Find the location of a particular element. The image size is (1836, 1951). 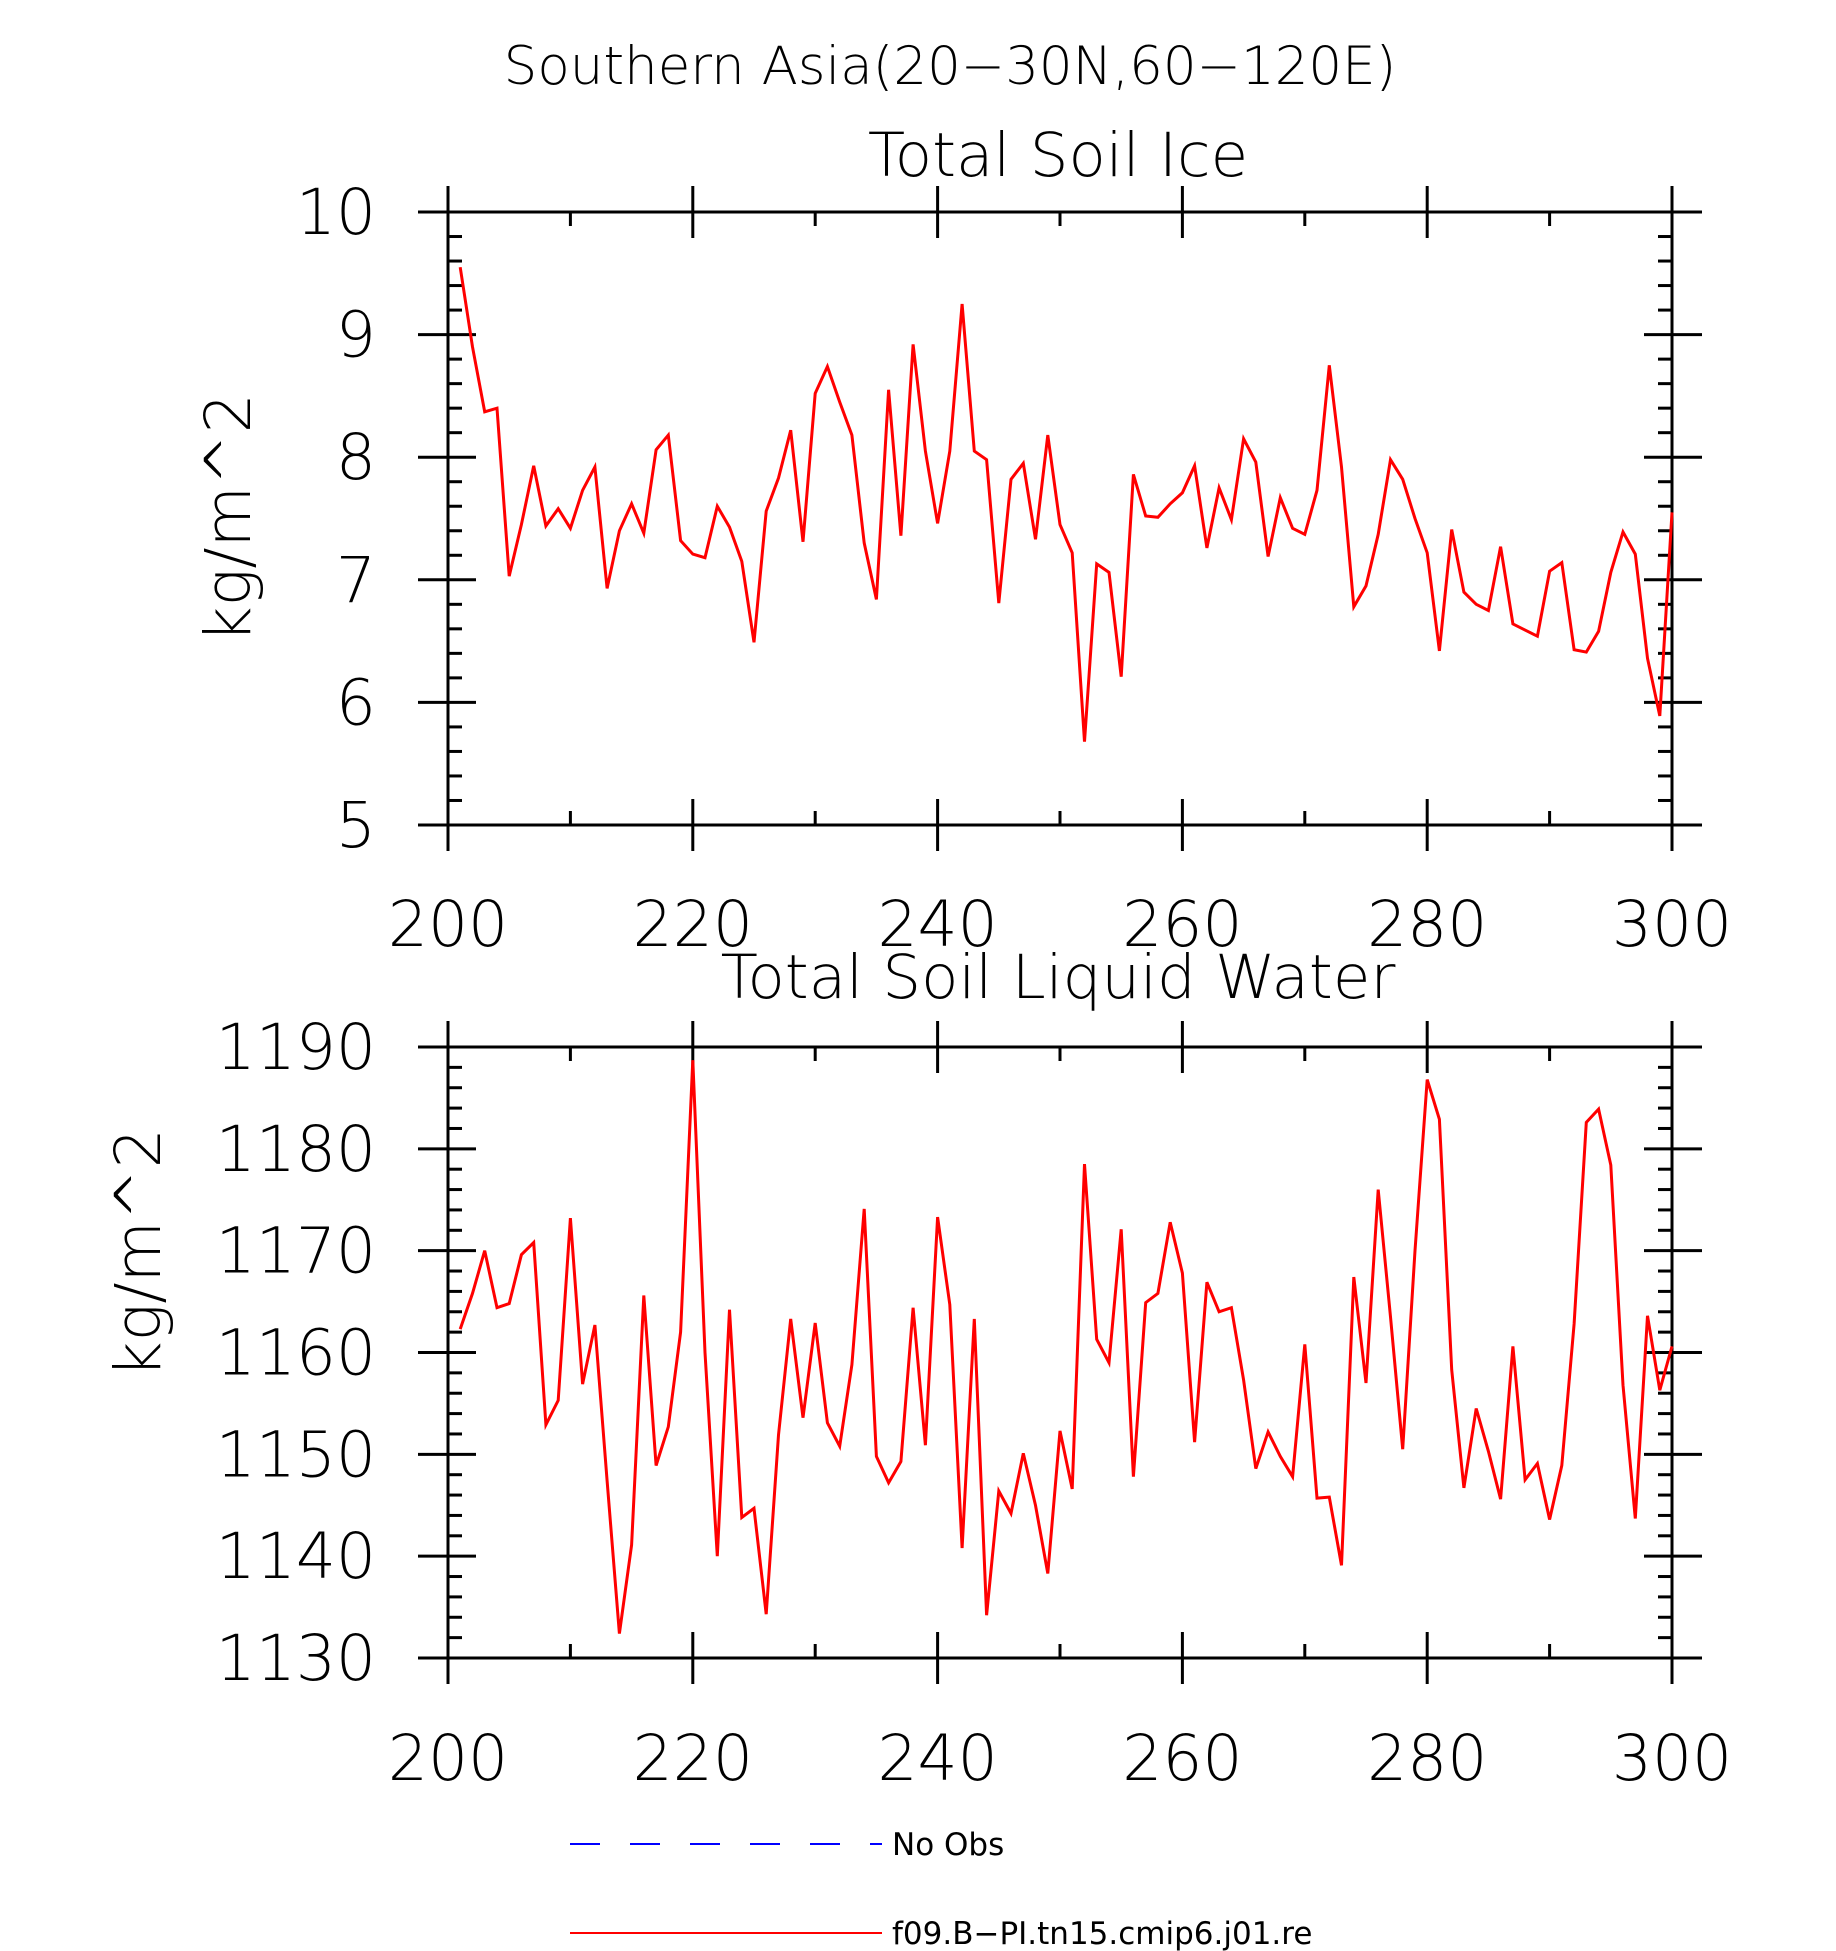

y-tick-label: 9 is located at coordinates (356, 335).